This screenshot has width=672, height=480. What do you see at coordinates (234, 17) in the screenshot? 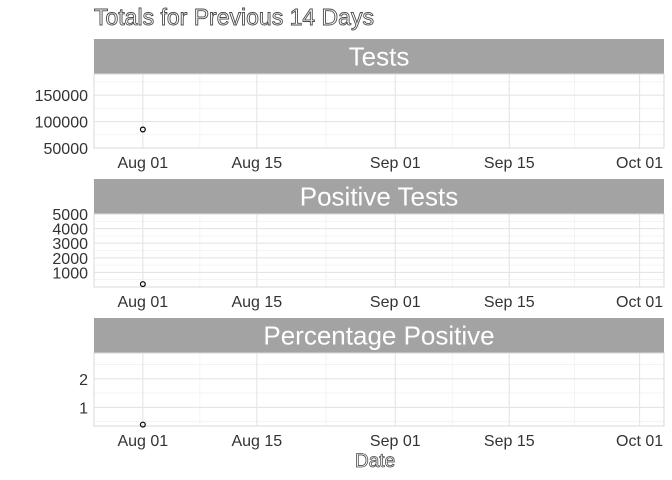
I see `chart-title: Totals for Previous 14 Days` at bounding box center [234, 17].